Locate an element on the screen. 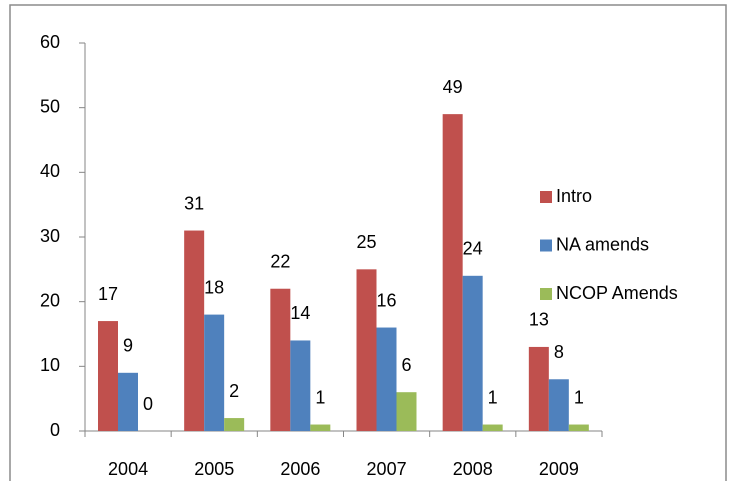  y-tick-label: 10 is located at coordinates (50, 365).